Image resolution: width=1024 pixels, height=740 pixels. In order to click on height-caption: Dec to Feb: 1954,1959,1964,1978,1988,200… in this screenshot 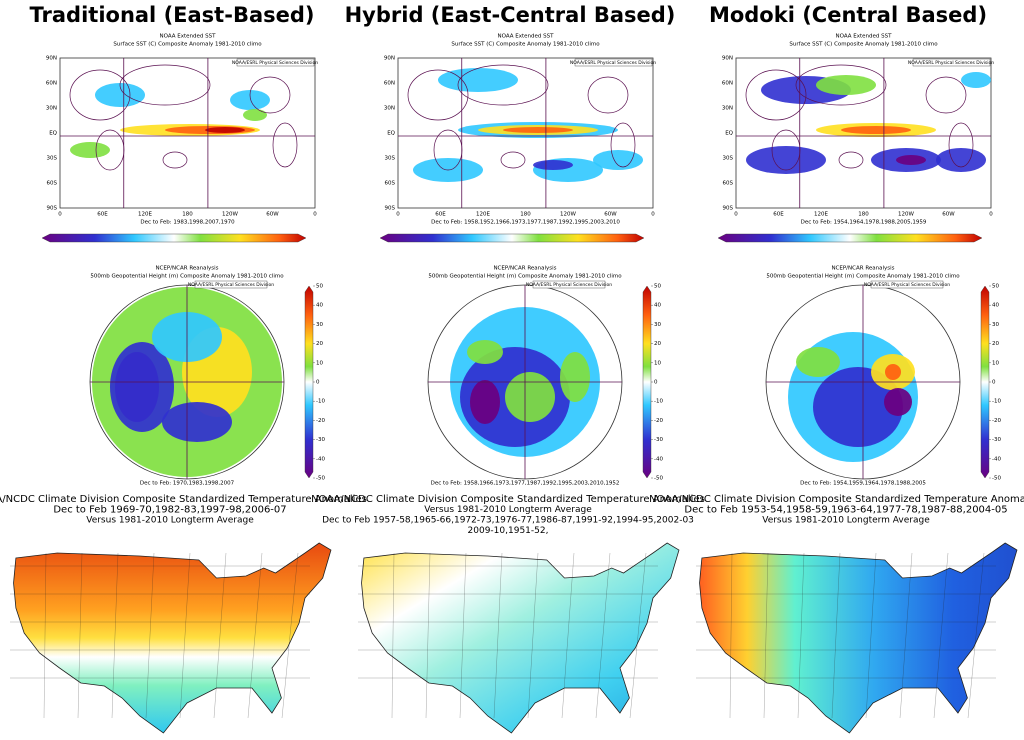, I will do `click(863, 484)`.